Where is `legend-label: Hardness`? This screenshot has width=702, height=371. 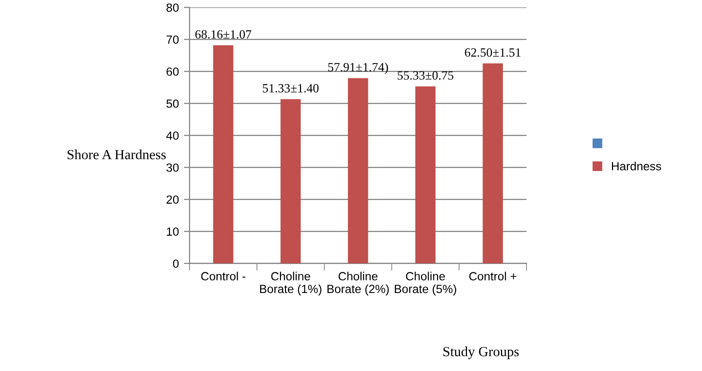
legend-label: Hardness is located at coordinates (637, 166).